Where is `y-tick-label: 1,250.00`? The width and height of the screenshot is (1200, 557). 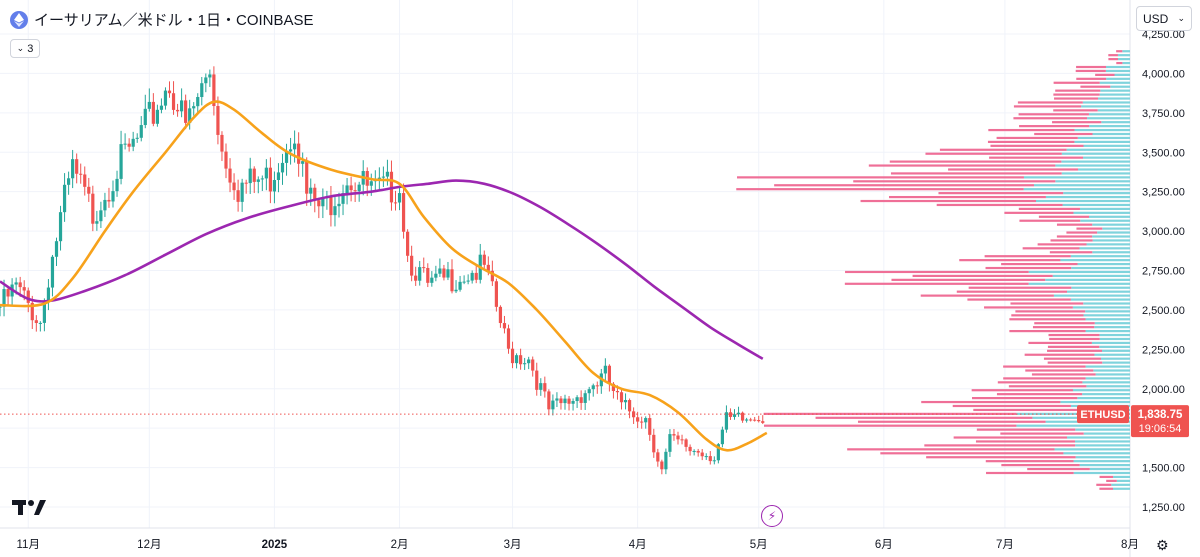 y-tick-label: 1,250.00 is located at coordinates (1163, 508).